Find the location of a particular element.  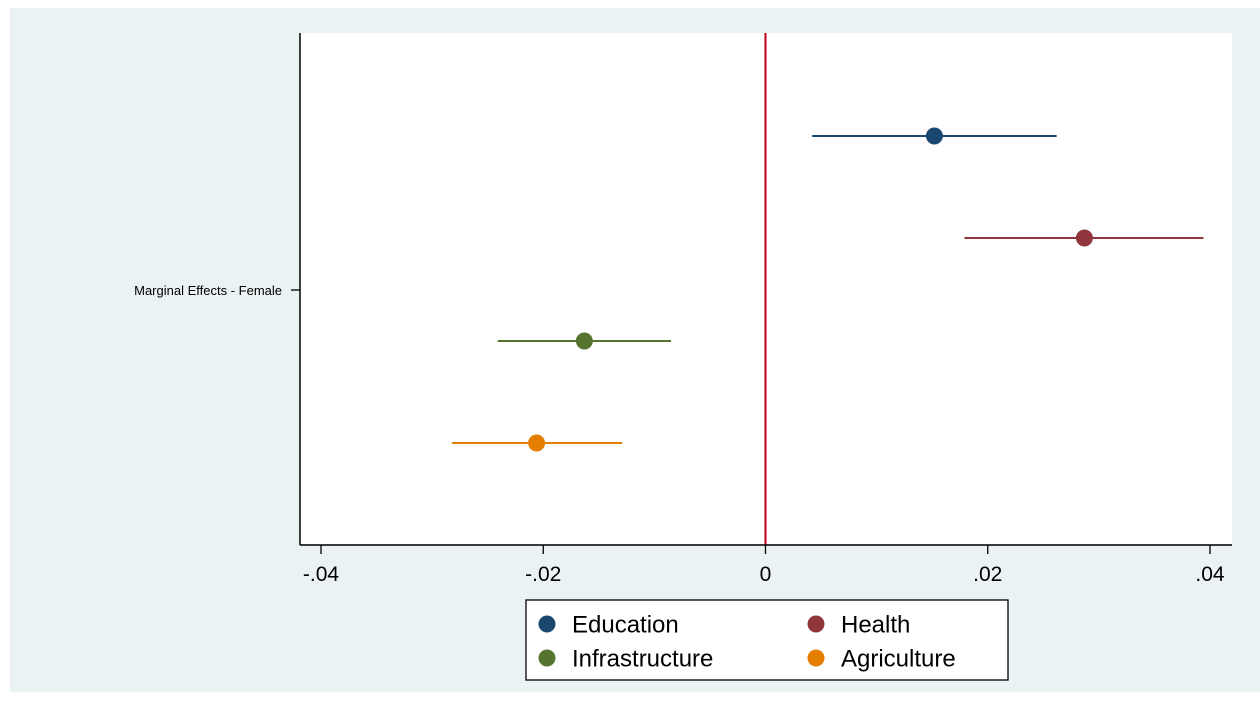

legend-marker-health is located at coordinates (816, 624).